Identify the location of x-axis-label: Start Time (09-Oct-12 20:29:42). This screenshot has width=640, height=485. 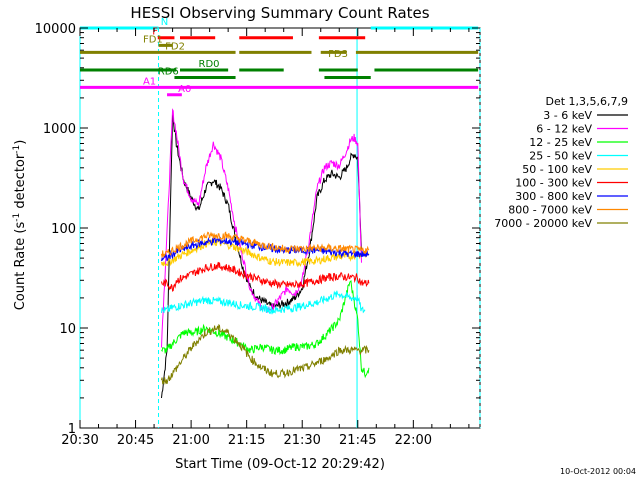
(280, 464).